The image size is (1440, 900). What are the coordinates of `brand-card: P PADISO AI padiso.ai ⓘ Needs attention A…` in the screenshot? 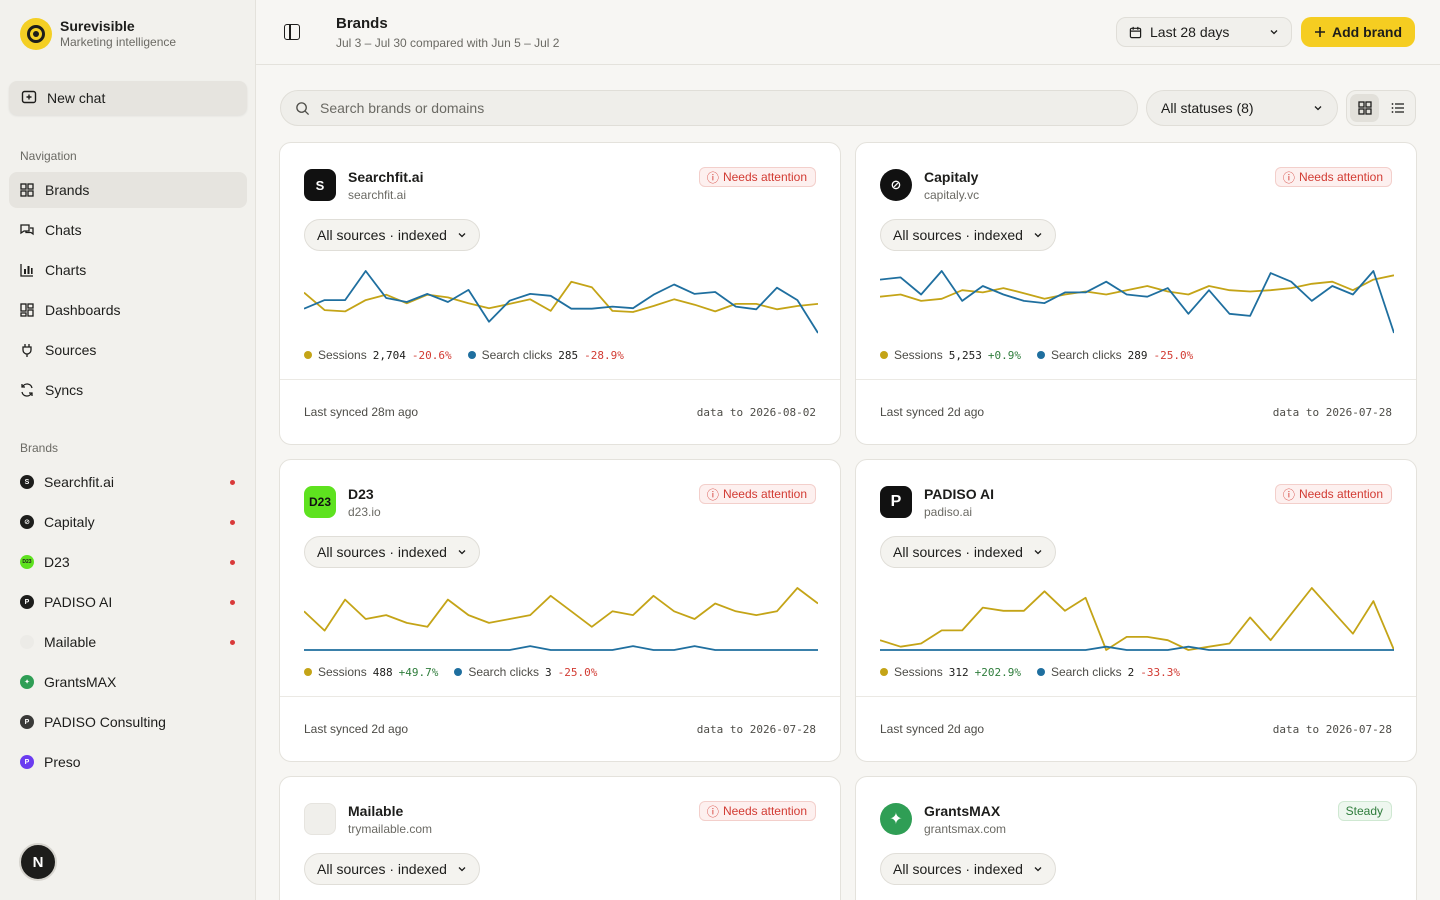 It's located at (1136, 610).